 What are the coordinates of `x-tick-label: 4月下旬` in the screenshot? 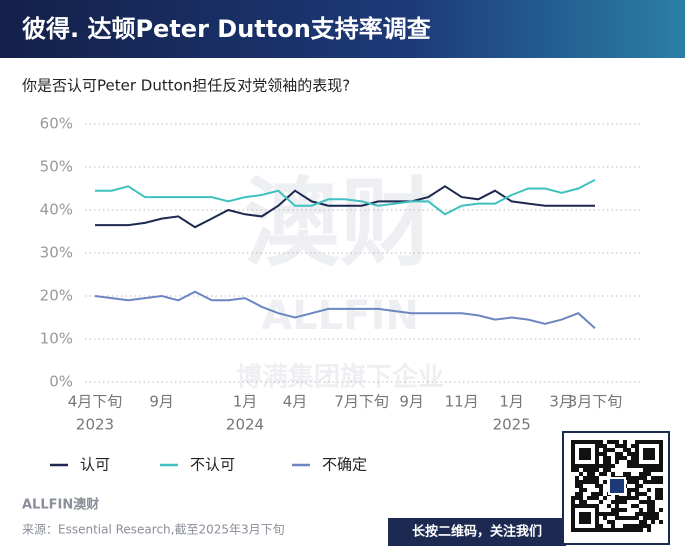 It's located at (95, 402).